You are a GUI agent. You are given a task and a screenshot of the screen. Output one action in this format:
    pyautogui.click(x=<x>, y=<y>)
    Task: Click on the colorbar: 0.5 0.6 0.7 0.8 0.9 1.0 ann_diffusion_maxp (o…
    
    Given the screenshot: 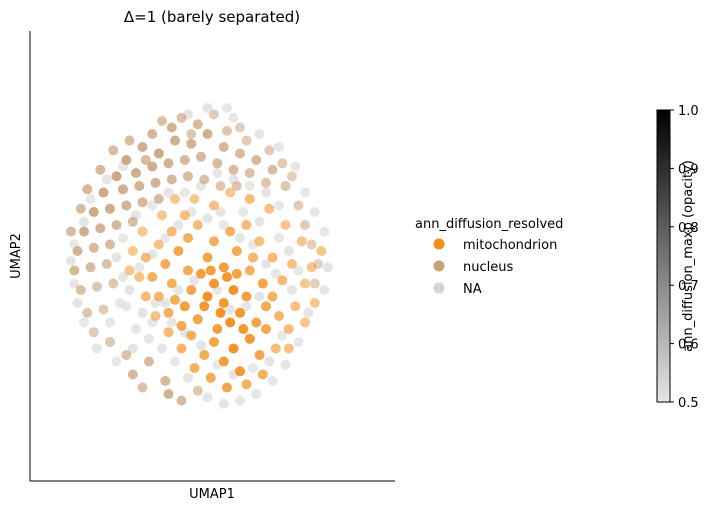 What is the action you would take?
    pyautogui.click(x=677, y=257)
    